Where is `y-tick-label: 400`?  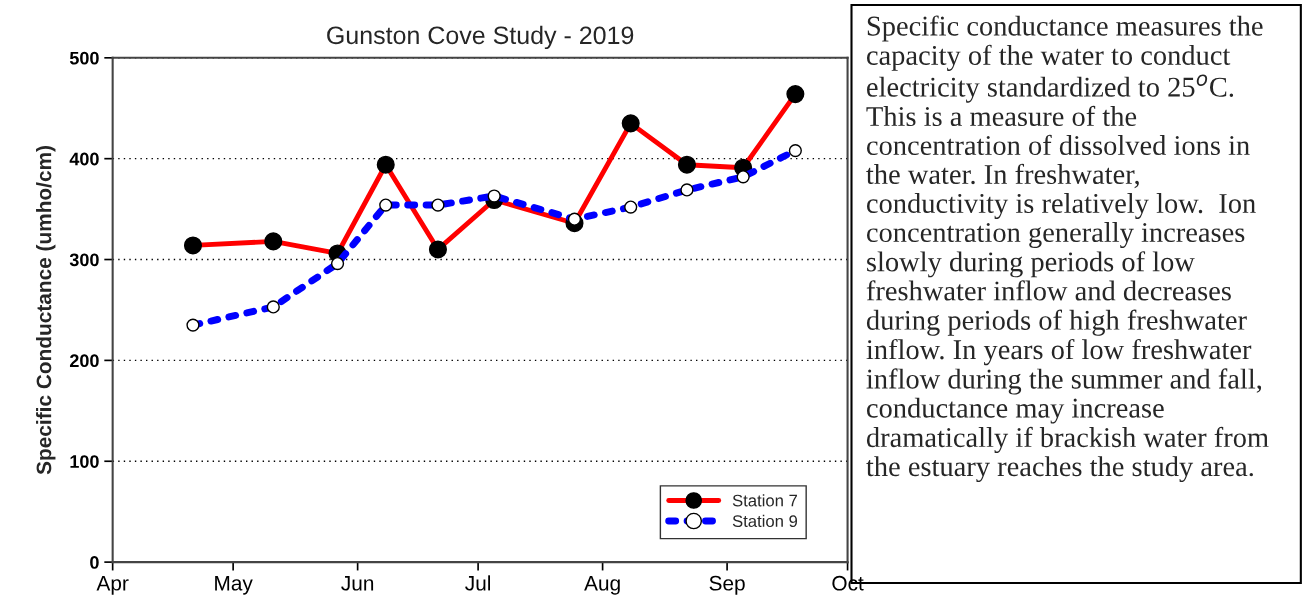 y-tick-label: 400 is located at coordinates (84, 159).